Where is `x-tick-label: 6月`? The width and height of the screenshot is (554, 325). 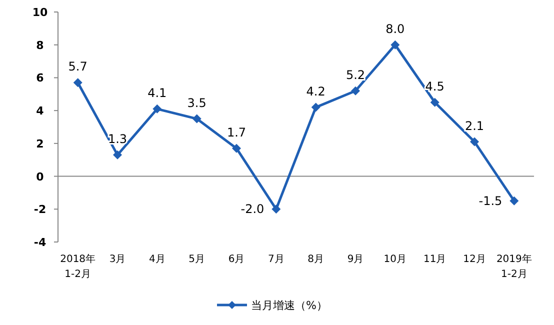
x-tick-label: 6月 is located at coordinates (236, 259).